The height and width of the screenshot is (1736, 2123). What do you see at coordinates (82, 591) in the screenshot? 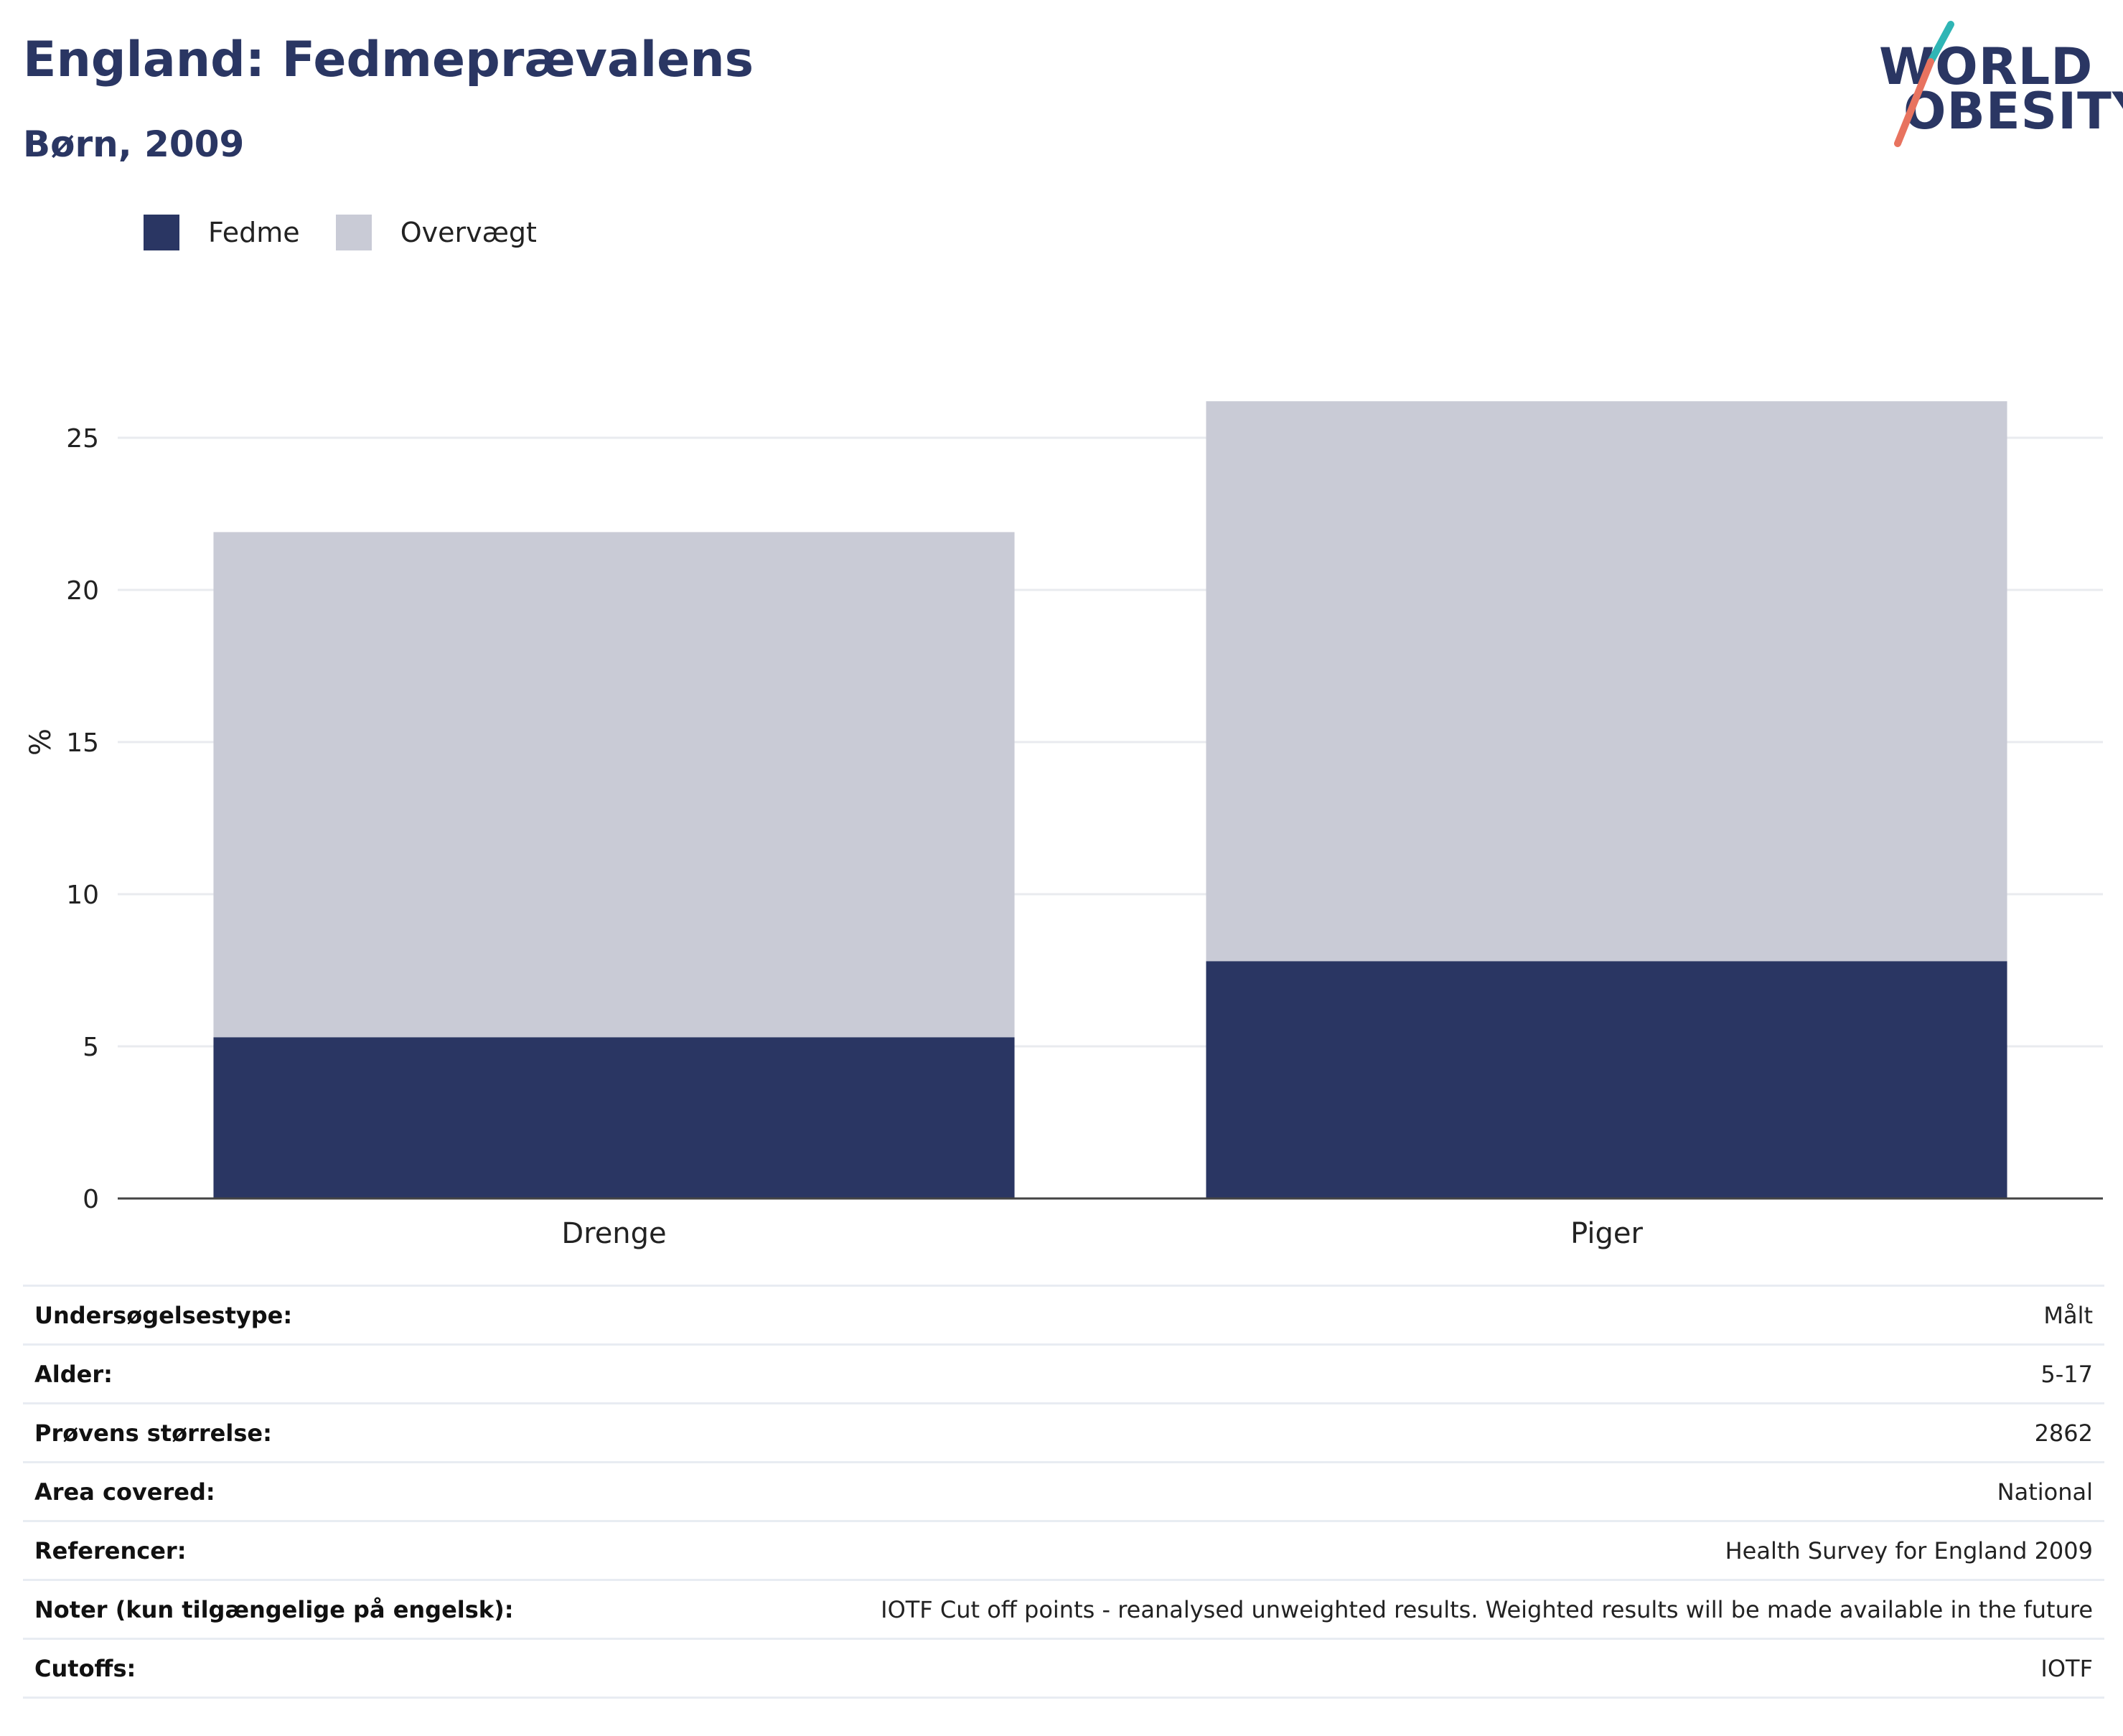
I see `y-tick-label: 20` at bounding box center [82, 591].